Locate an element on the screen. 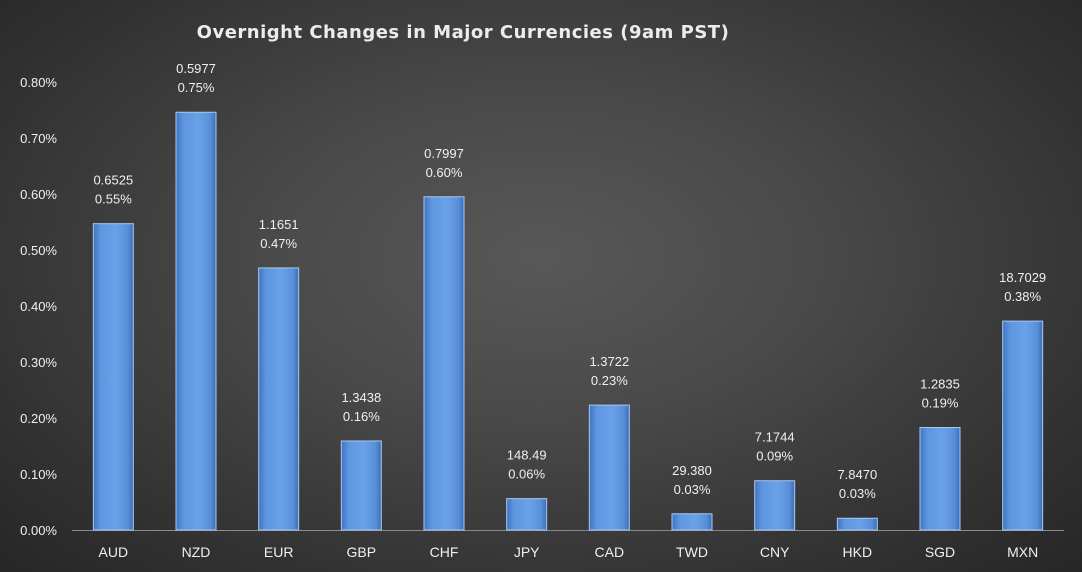 Image resolution: width=1082 pixels, height=572 pixels. x-tick-label: EUR is located at coordinates (279, 552).